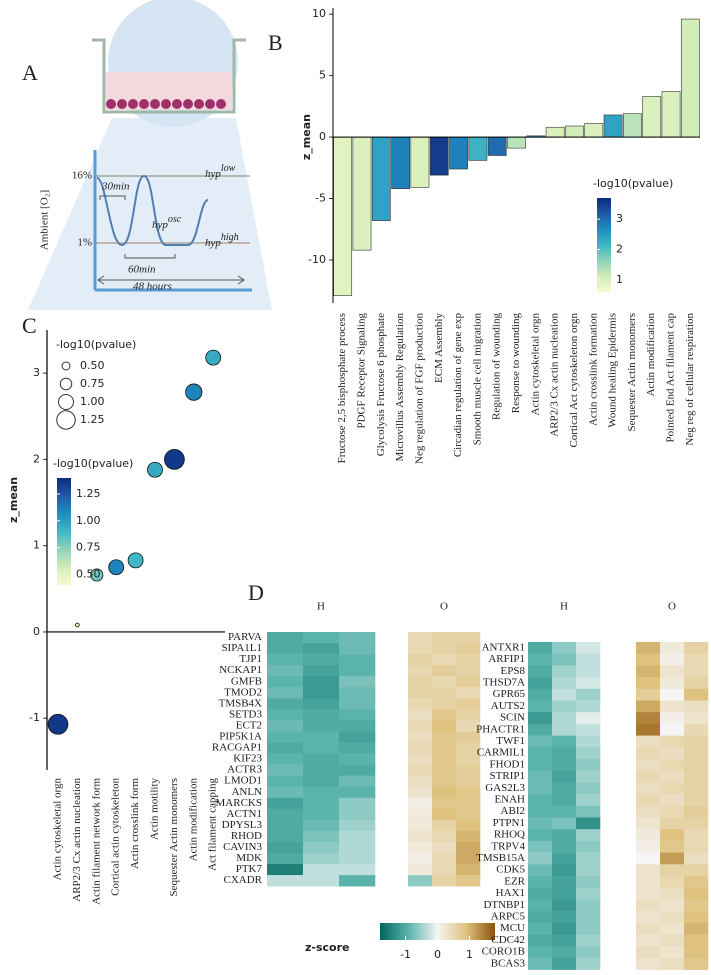  What do you see at coordinates (249, 858) in the screenshot?
I see `row-label: MDK` at bounding box center [249, 858].